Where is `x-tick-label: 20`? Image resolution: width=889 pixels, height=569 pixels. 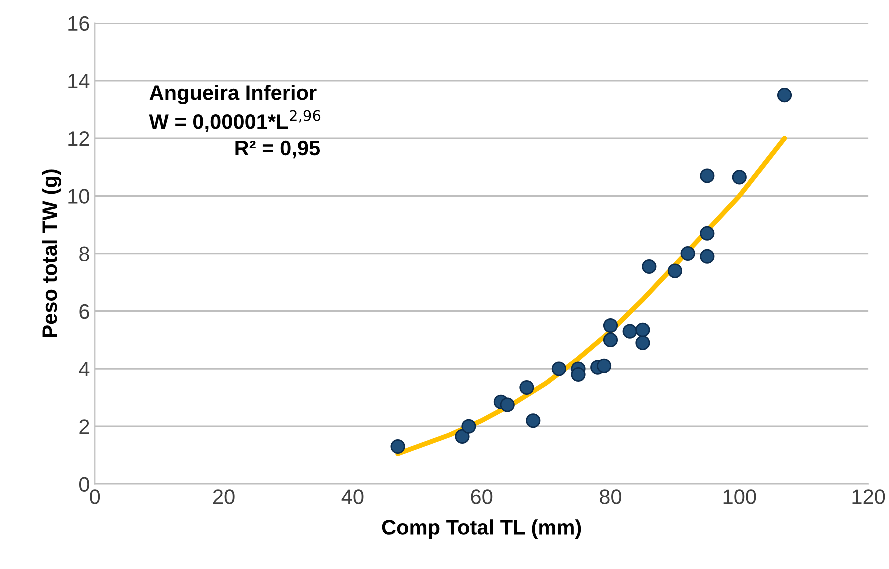 x-tick-label: 20 is located at coordinates (224, 497).